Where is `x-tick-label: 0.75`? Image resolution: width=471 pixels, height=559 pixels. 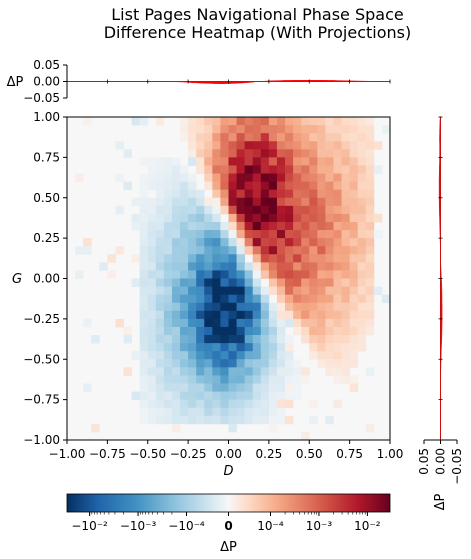 x-tick-label: 0.75 is located at coordinates (349, 454).